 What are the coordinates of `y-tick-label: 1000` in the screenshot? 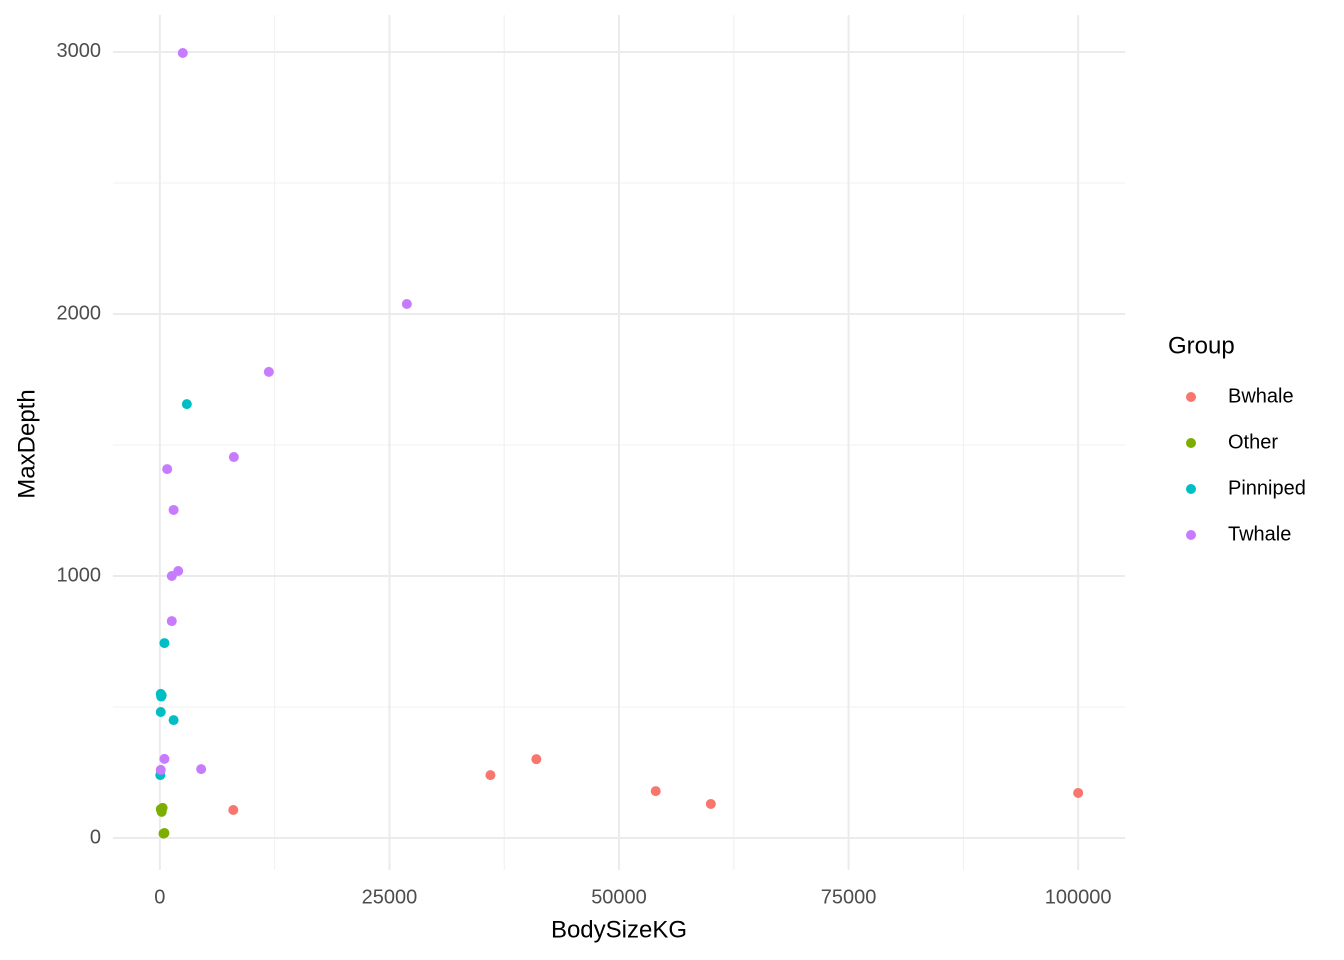 It's located at (79, 575).